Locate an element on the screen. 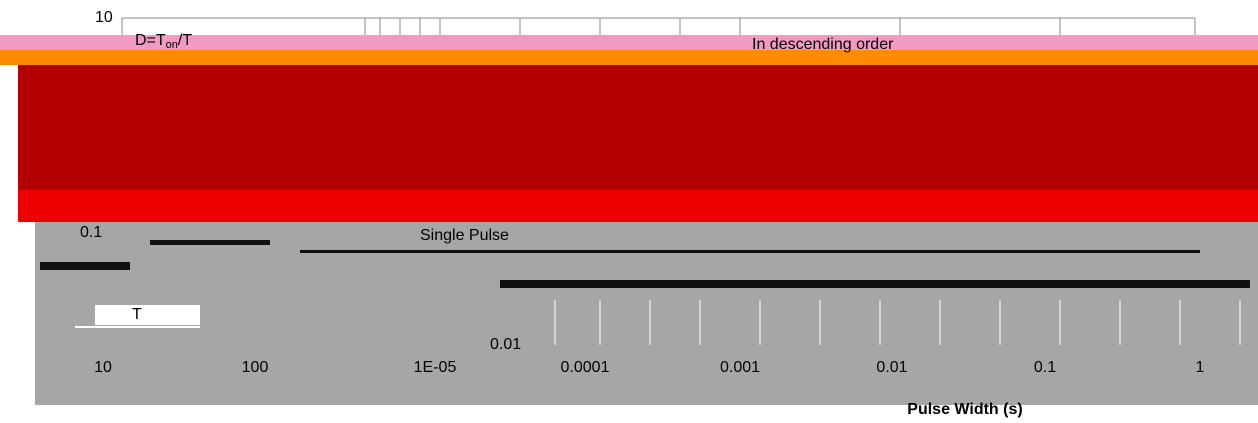 This screenshot has height=423, width=1258. x-tick-label: 0.0001 is located at coordinates (585, 367).